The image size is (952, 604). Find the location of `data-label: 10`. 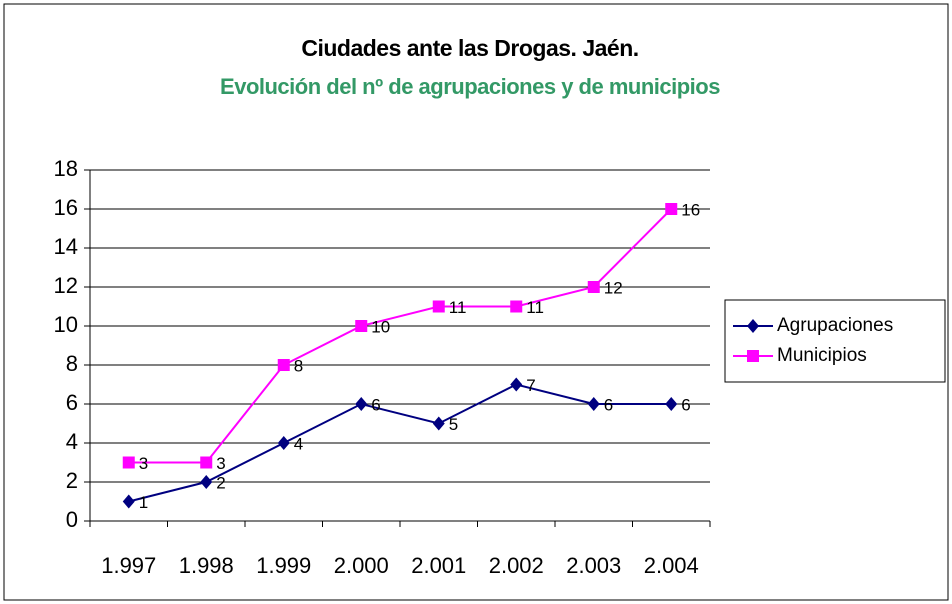

data-label: 10 is located at coordinates (380, 326).